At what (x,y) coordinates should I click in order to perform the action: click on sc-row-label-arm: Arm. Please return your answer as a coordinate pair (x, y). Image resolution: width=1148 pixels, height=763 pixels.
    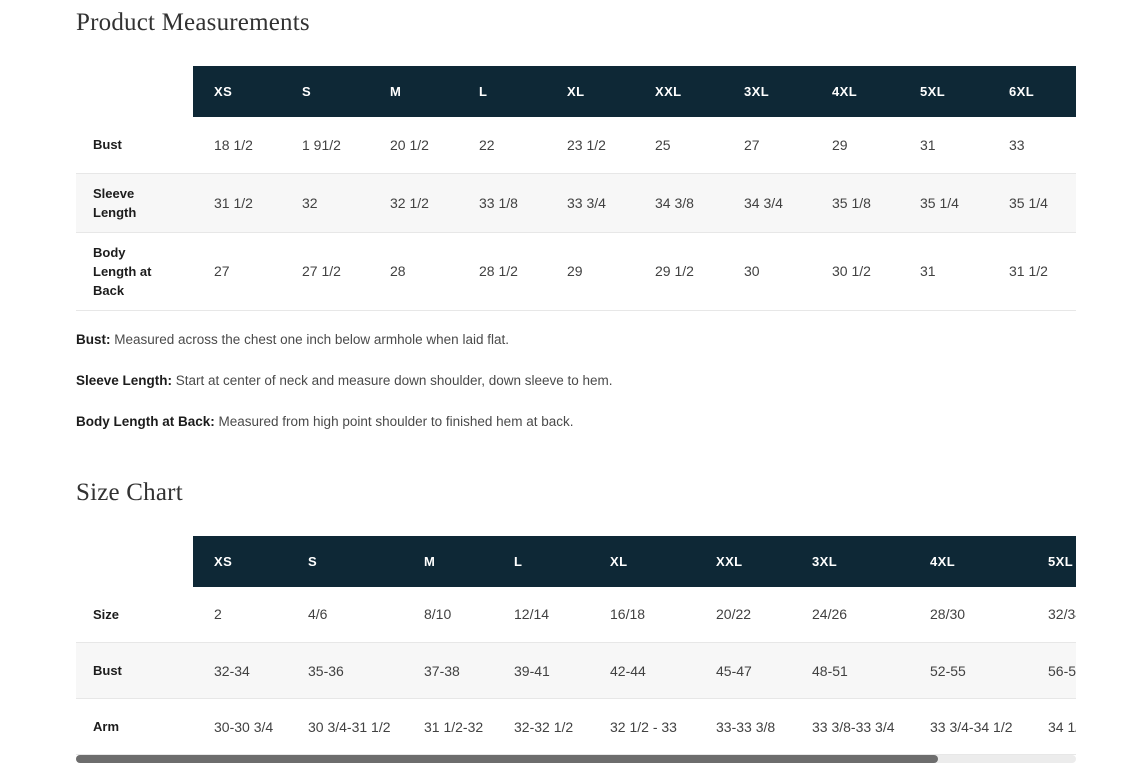
    Looking at the image, I should click on (106, 726).